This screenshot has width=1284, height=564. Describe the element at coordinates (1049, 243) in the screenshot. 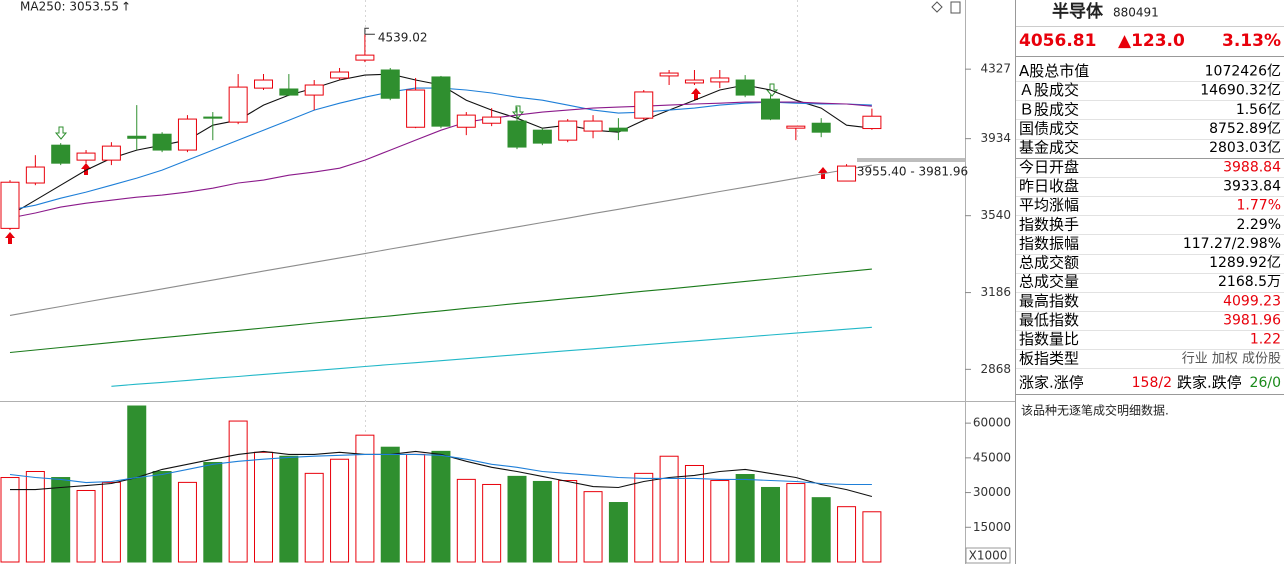

I see `row-label: 指数振幅` at that location.